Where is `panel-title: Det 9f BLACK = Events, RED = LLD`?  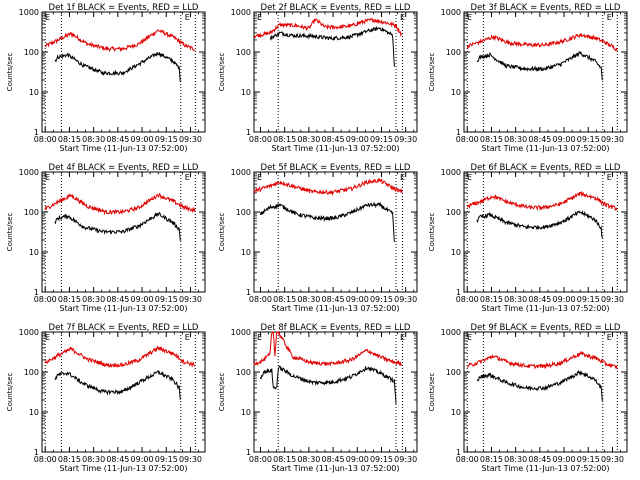
panel-title: Det 9f BLACK = Events, RED = LLD is located at coordinates (546, 328).